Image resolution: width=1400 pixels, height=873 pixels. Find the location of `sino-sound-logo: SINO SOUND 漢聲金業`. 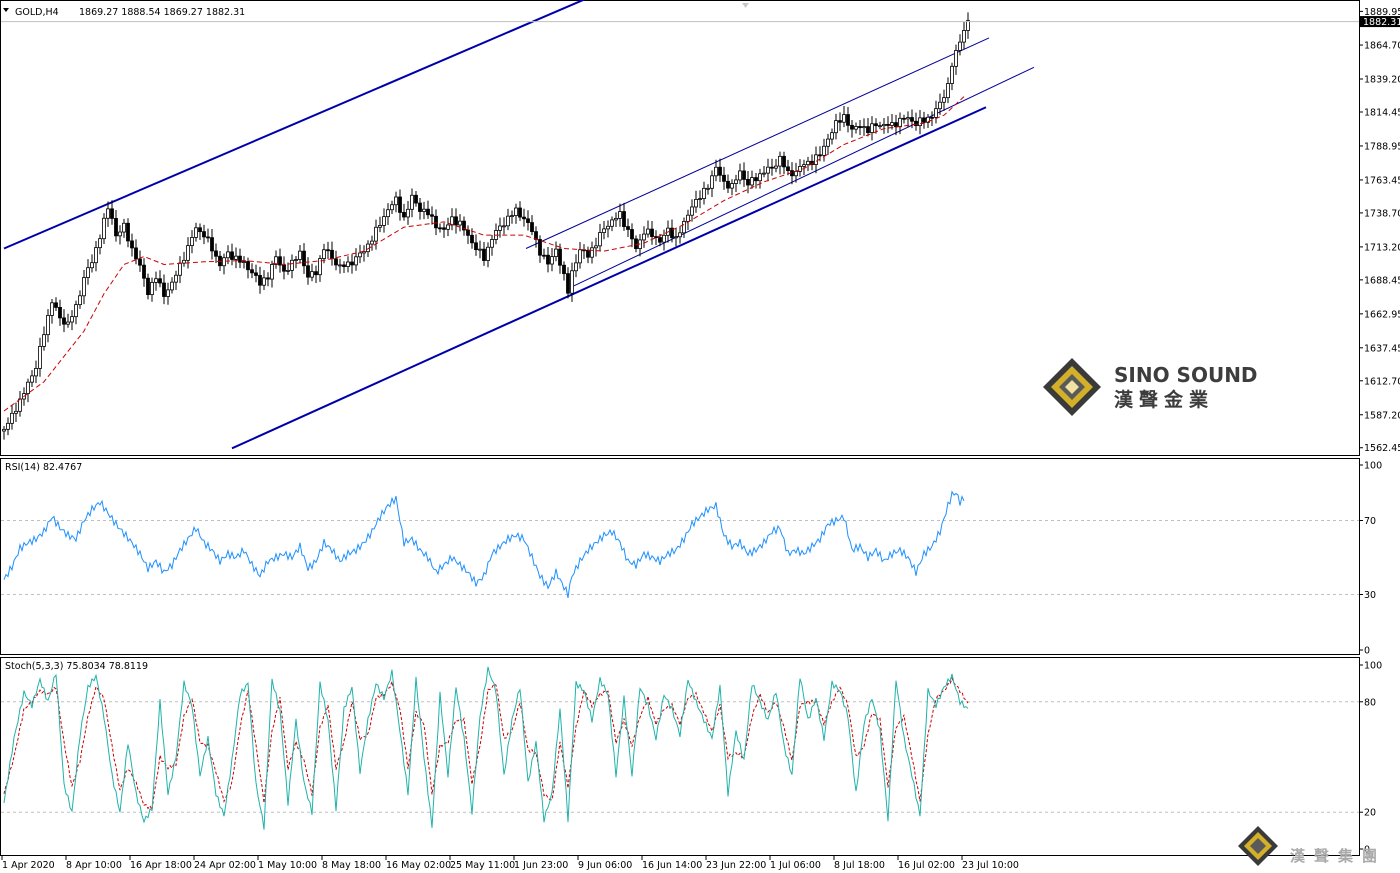

sino-sound-logo: SINO SOUND 漢聲金業 is located at coordinates (1150, 387).